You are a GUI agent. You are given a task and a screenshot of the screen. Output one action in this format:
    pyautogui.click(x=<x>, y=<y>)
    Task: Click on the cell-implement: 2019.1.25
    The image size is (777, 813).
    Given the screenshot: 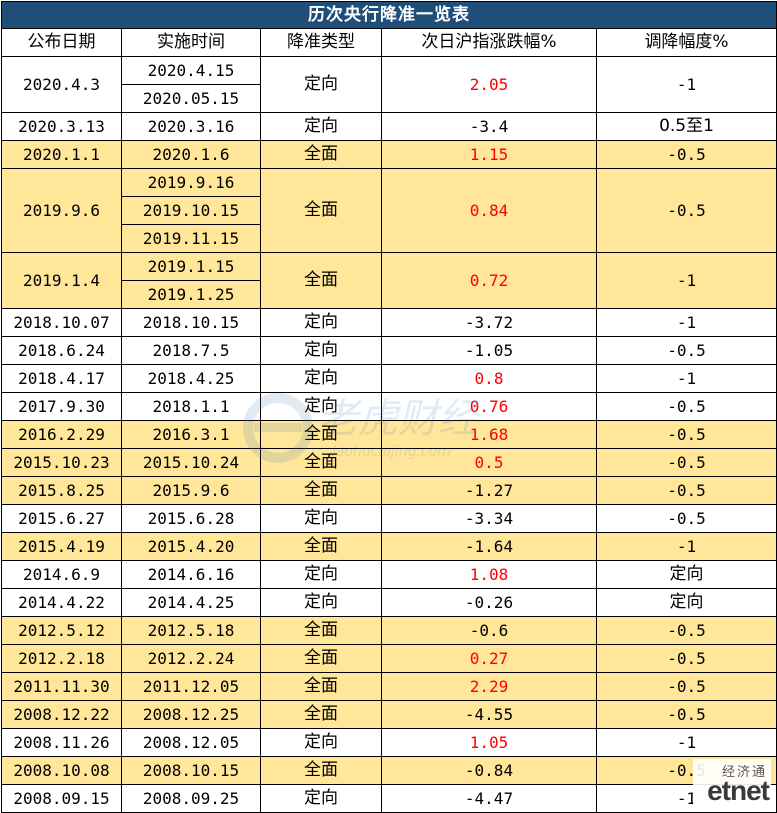 What is the action you would take?
    pyautogui.click(x=191, y=294)
    